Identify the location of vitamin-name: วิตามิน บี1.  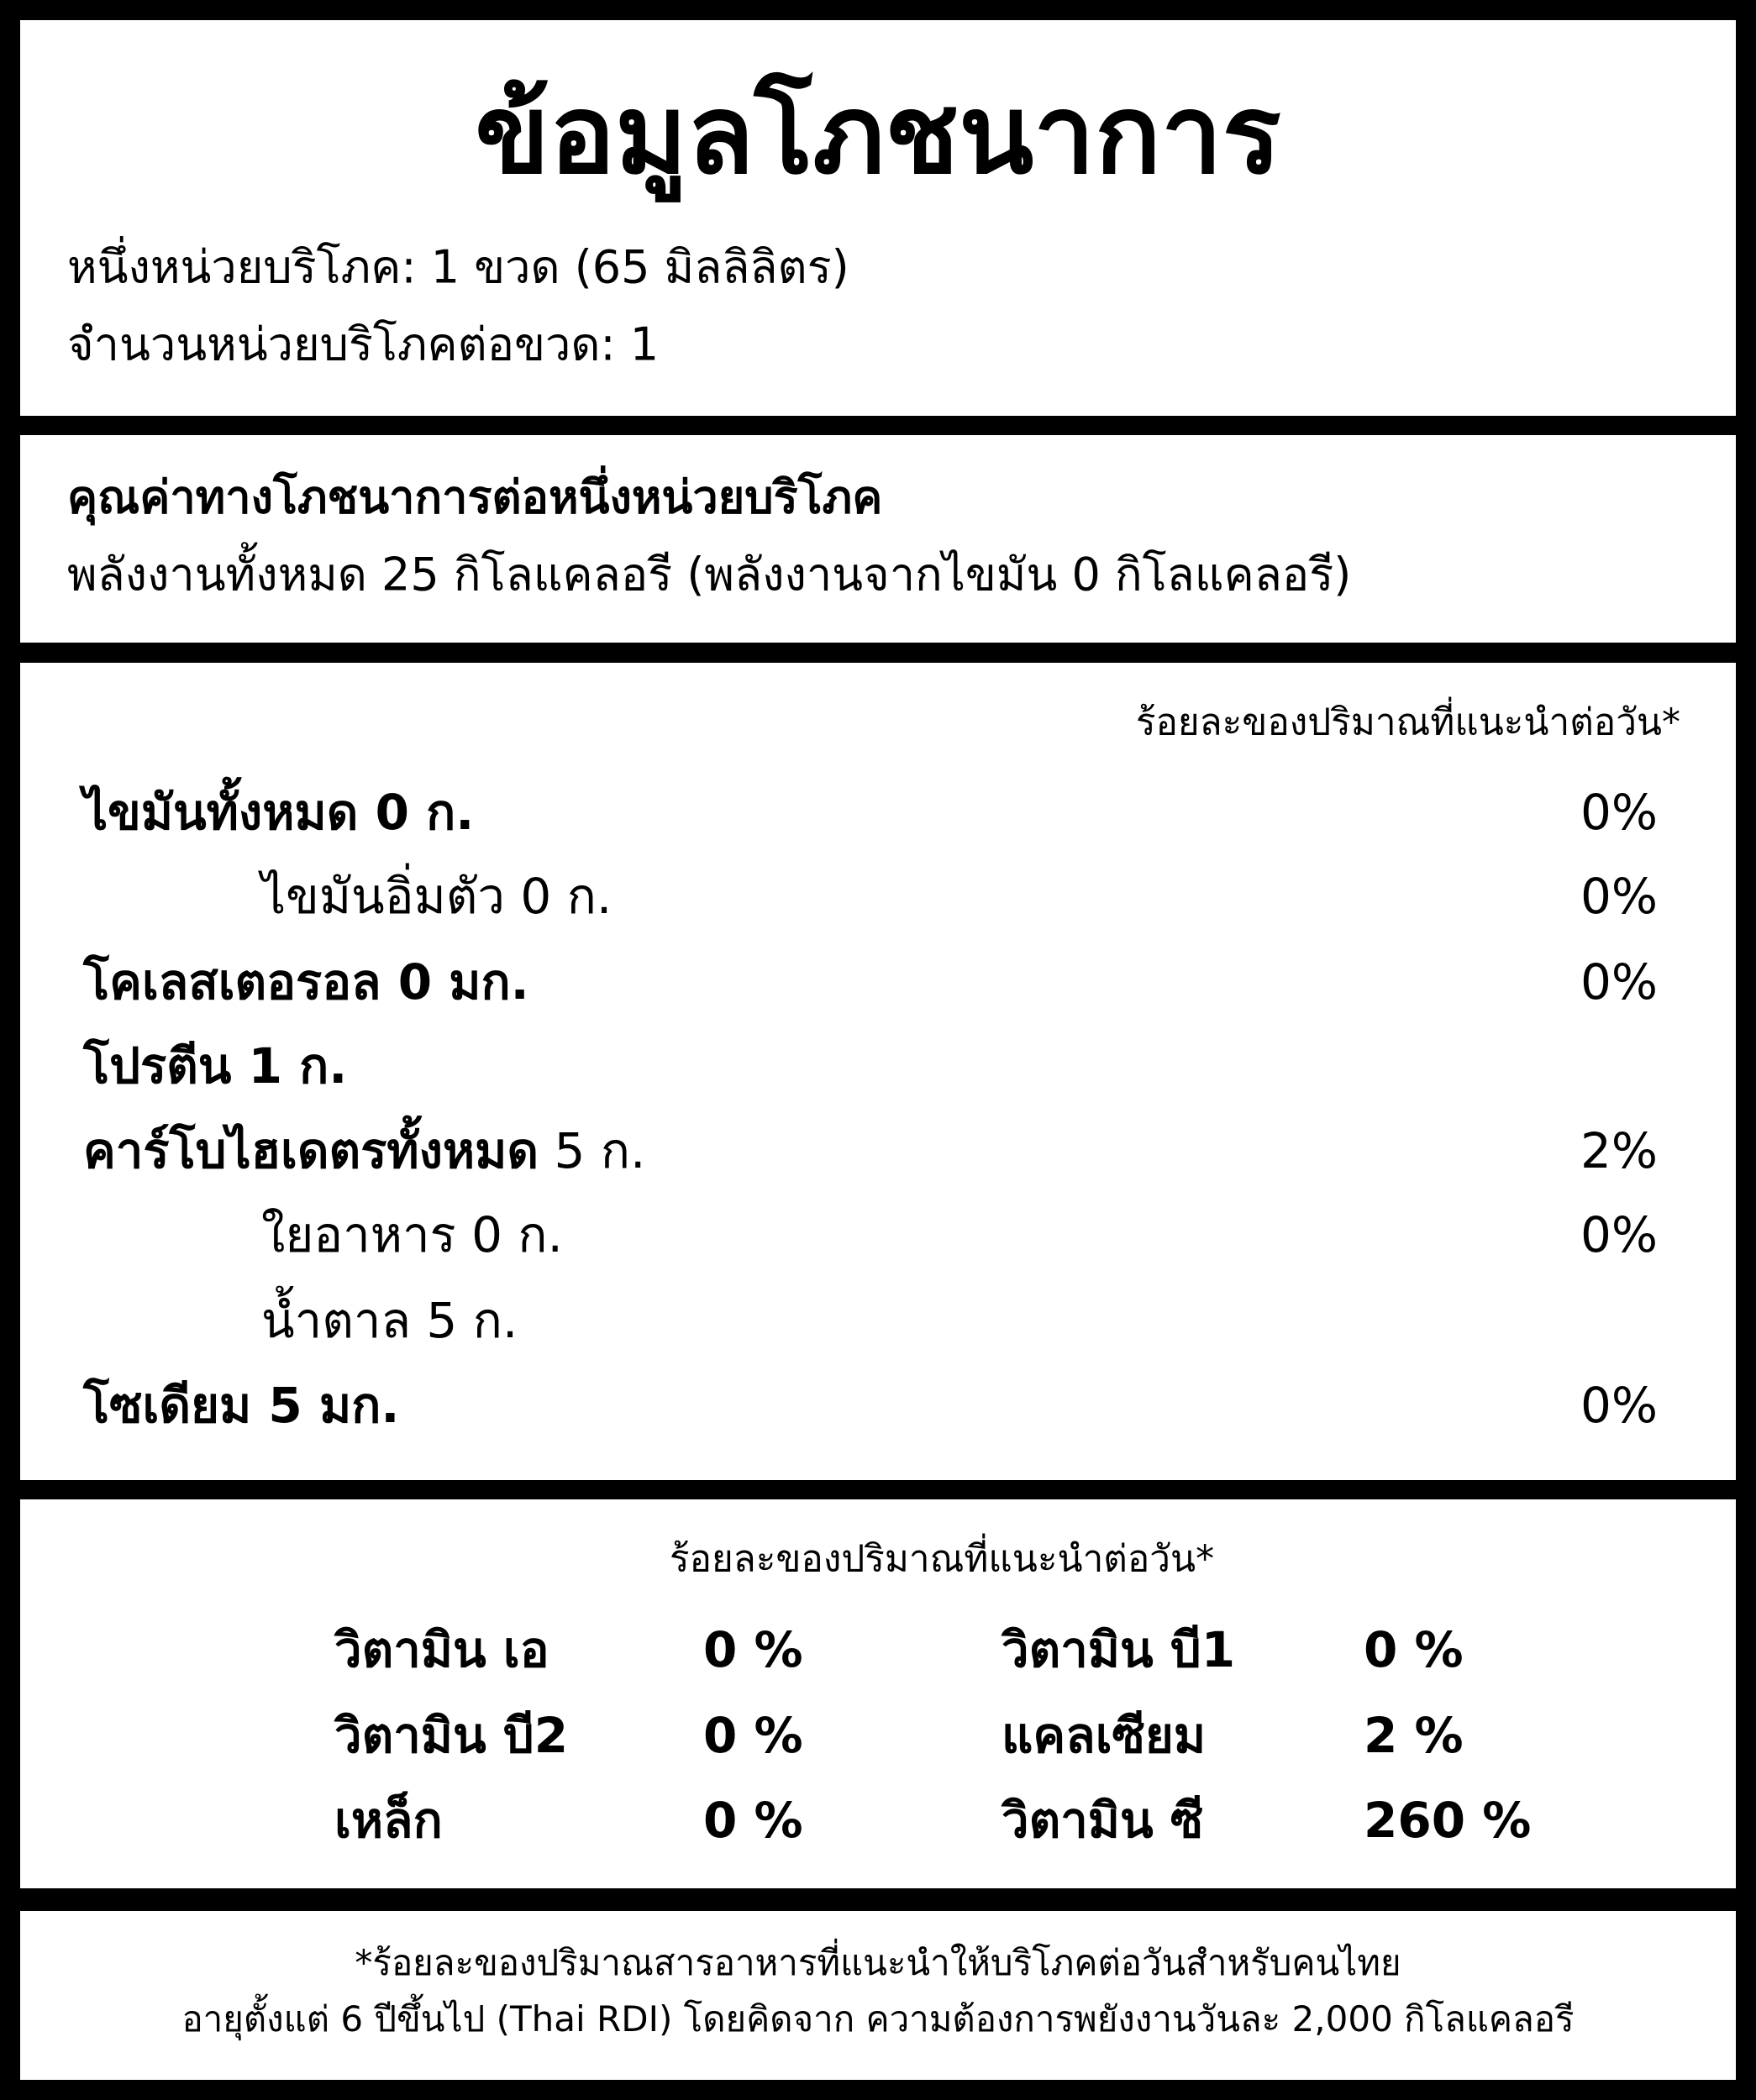
(1119, 1650).